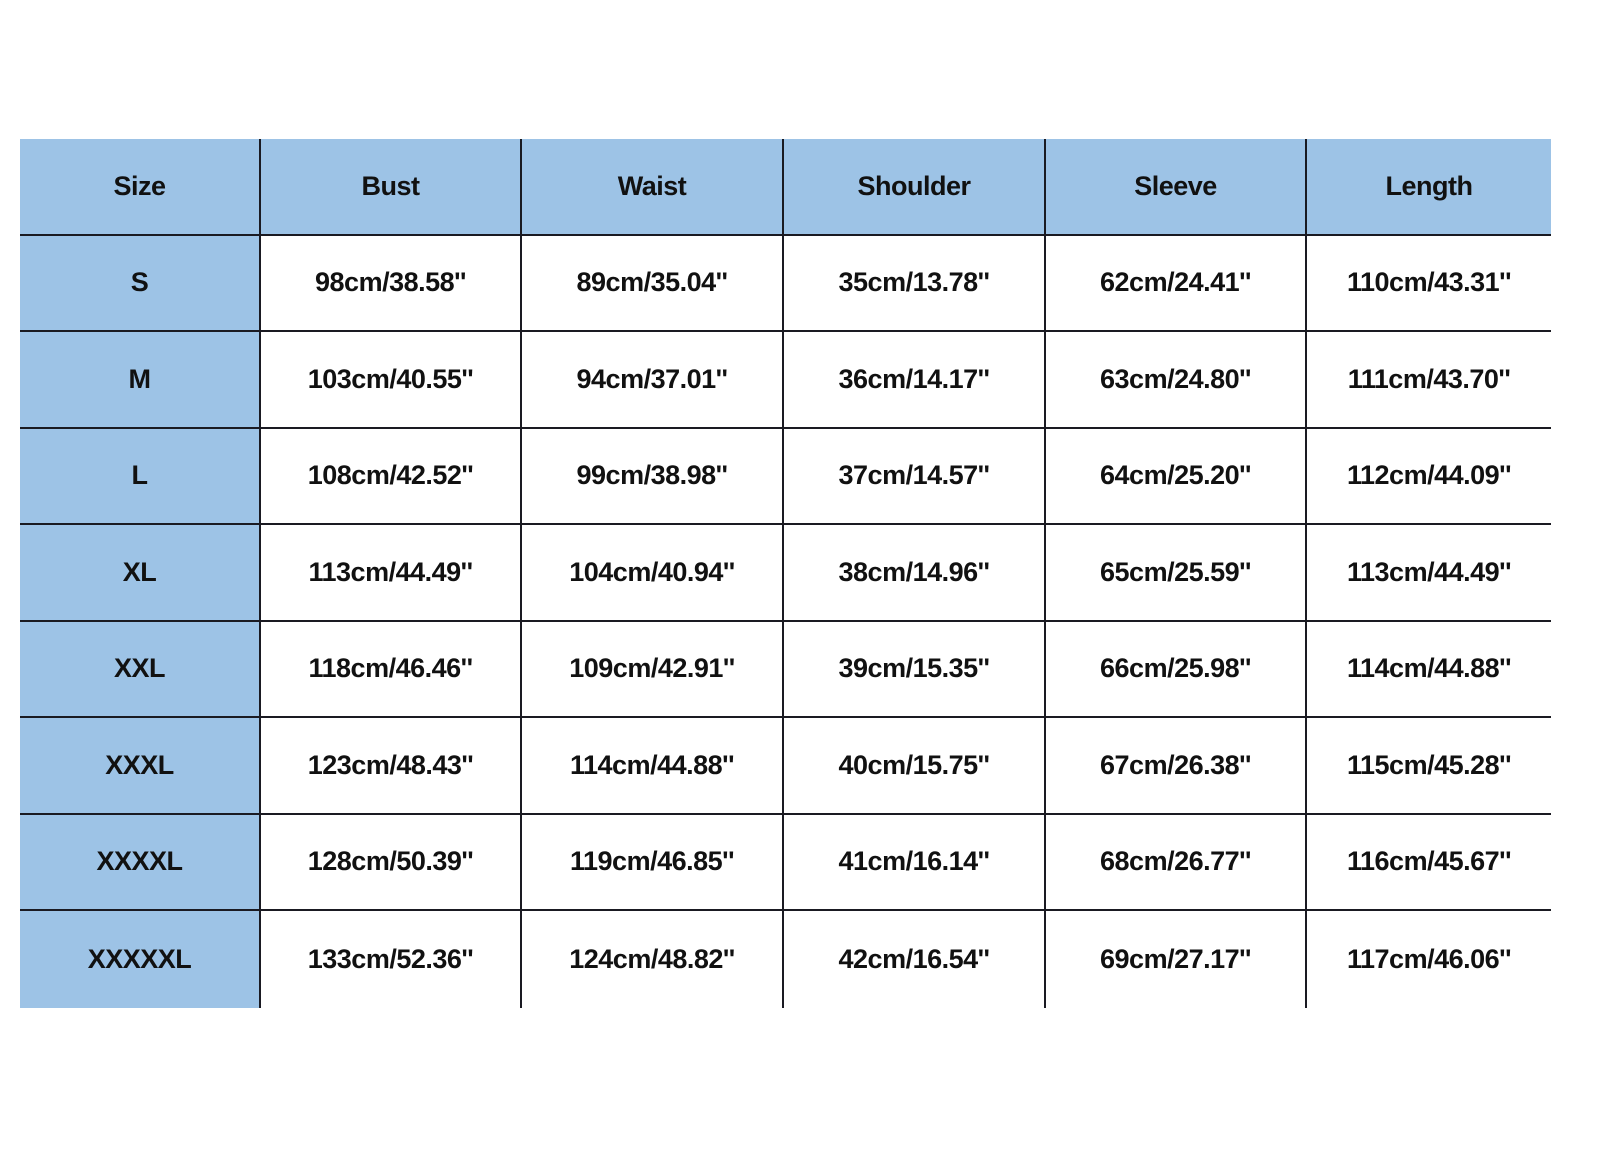 The width and height of the screenshot is (1600, 1172). I want to click on measurement-cell: 66cm/25.98'', so click(1176, 669).